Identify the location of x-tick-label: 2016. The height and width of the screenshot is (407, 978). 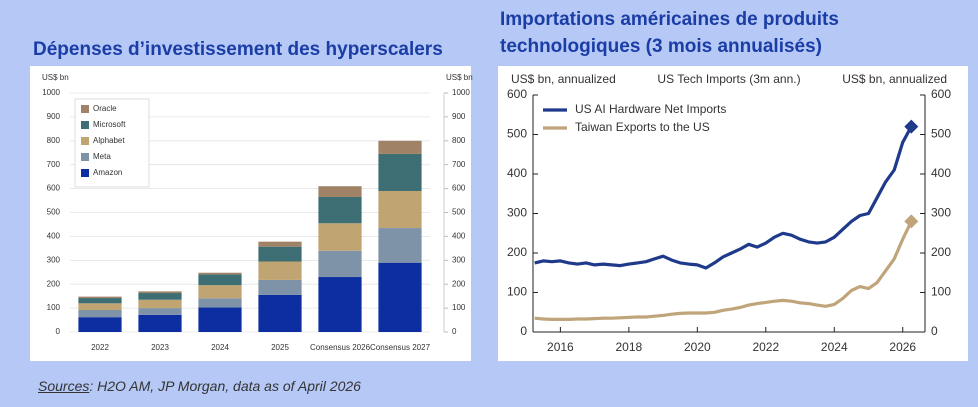
(560, 347).